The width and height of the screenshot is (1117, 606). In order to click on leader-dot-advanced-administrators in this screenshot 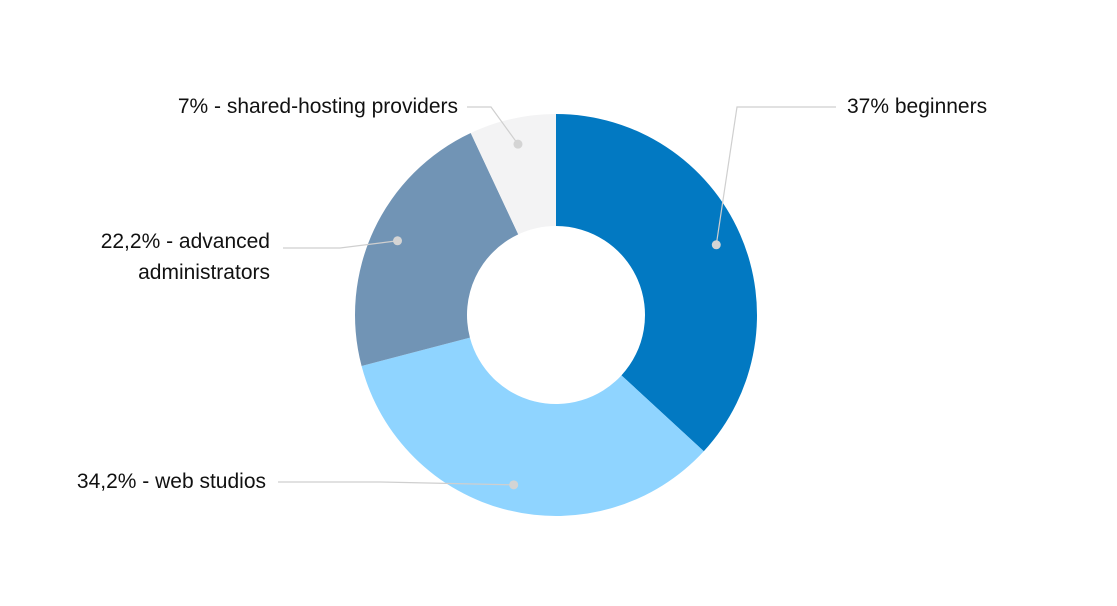, I will do `click(398, 241)`.